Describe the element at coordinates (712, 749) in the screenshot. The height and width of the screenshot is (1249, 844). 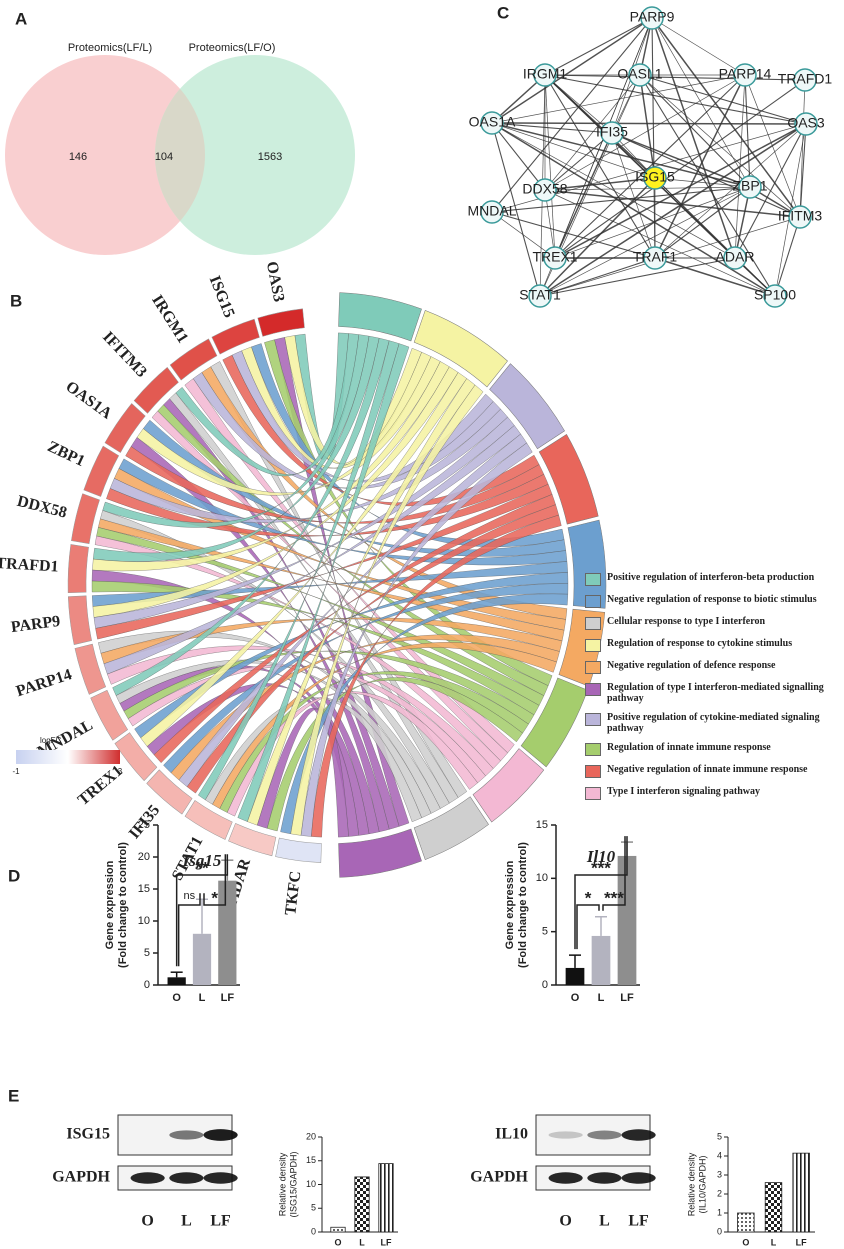
I see `legend-entry: Regulation of innate immune response` at that location.